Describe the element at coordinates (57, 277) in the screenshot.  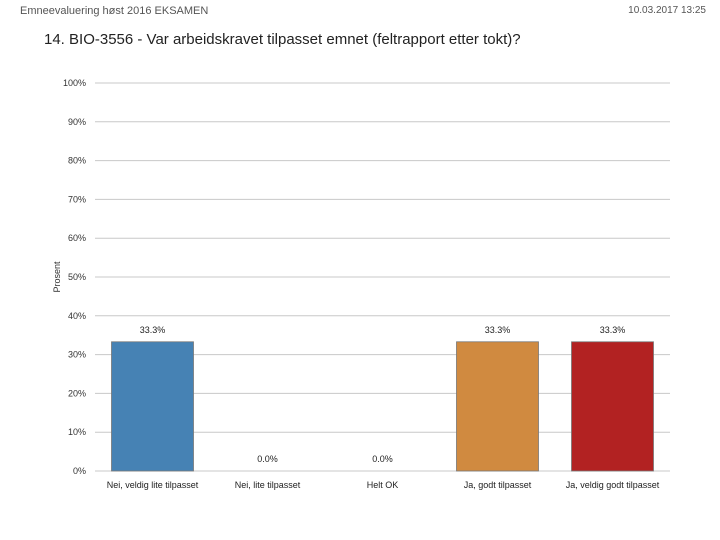
I see `y-axis-label: Prosent` at that location.